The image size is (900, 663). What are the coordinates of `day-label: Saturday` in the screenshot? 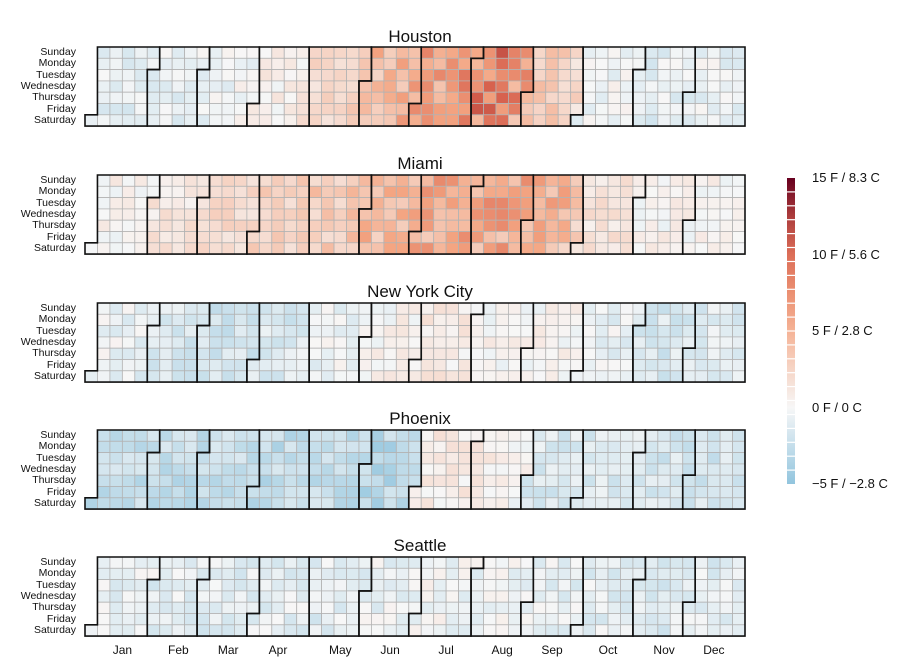 It's located at (54, 375).